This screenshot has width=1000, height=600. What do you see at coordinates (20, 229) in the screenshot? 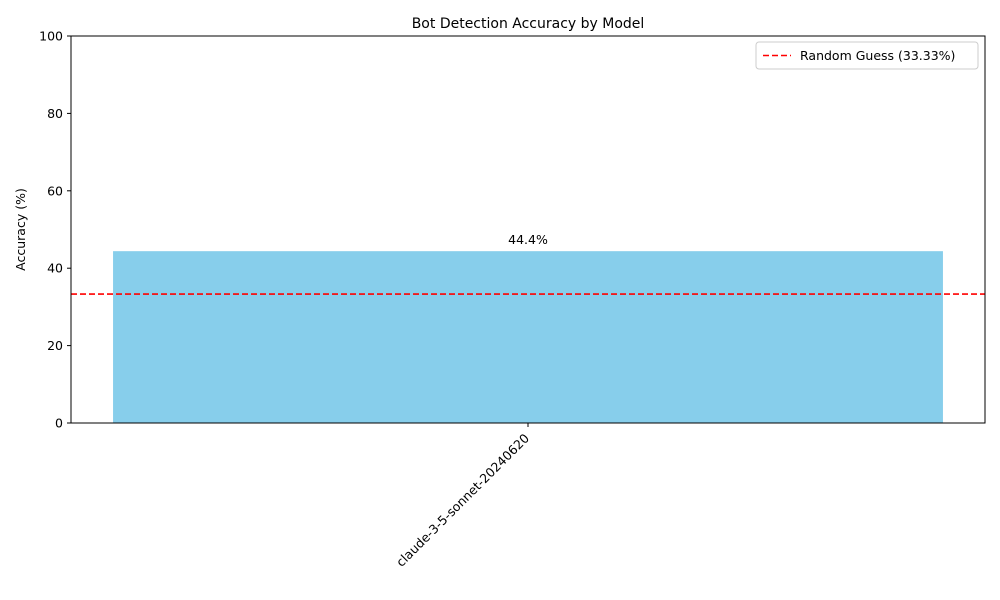
I see `y-axis-label: Accuracy (%)` at bounding box center [20, 229].